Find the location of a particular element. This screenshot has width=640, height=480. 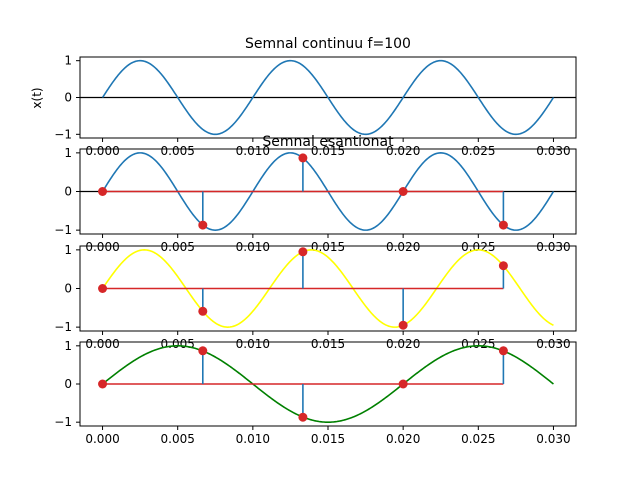

plot3-xtick-label: 0.025 is located at coordinates (478, 344).